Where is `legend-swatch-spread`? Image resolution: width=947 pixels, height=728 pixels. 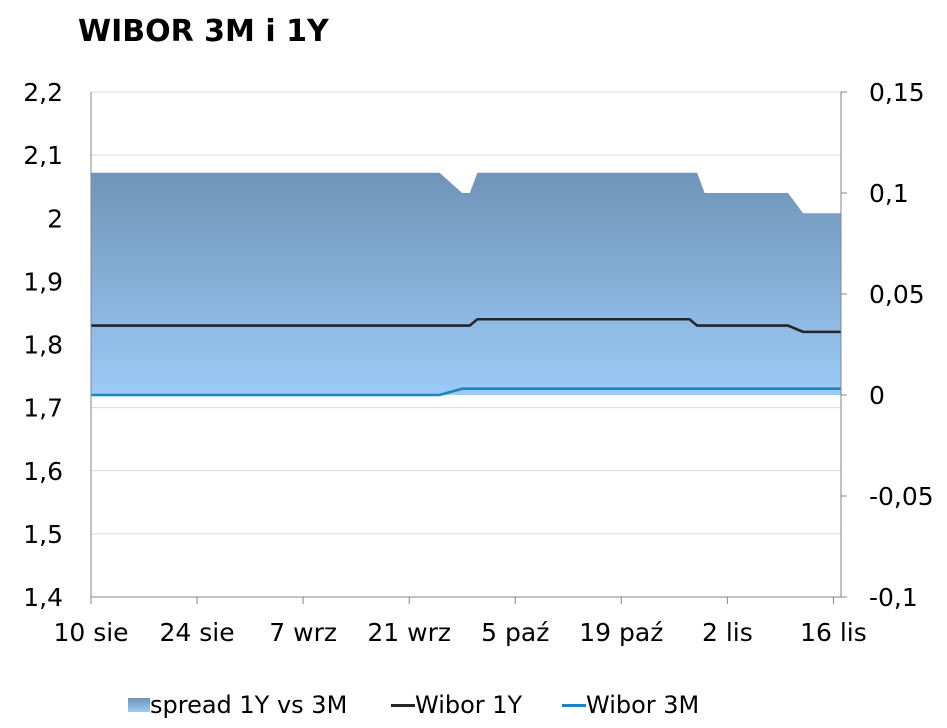 legend-swatch-spread is located at coordinates (139, 705).